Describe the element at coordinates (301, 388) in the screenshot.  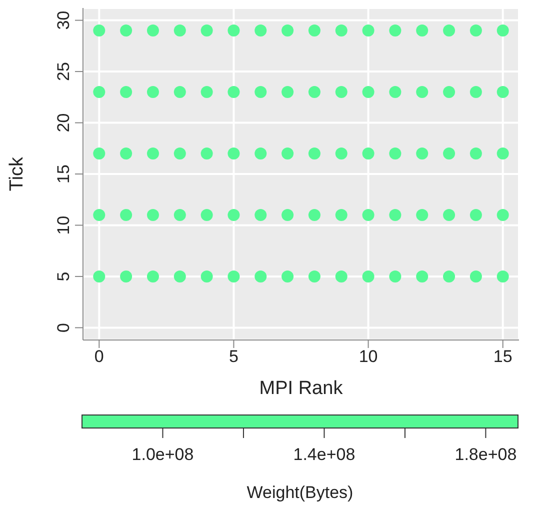
I see `x-axis-title: MPI Rank` at that location.